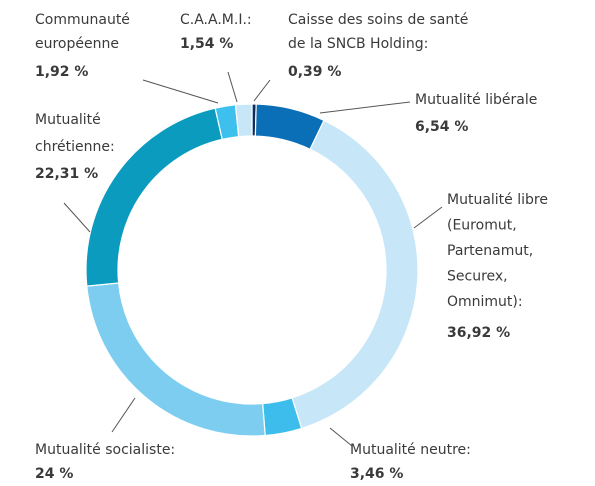  What do you see at coordinates (77, 44) in the screenshot?
I see `segment-label: européenne` at bounding box center [77, 44].